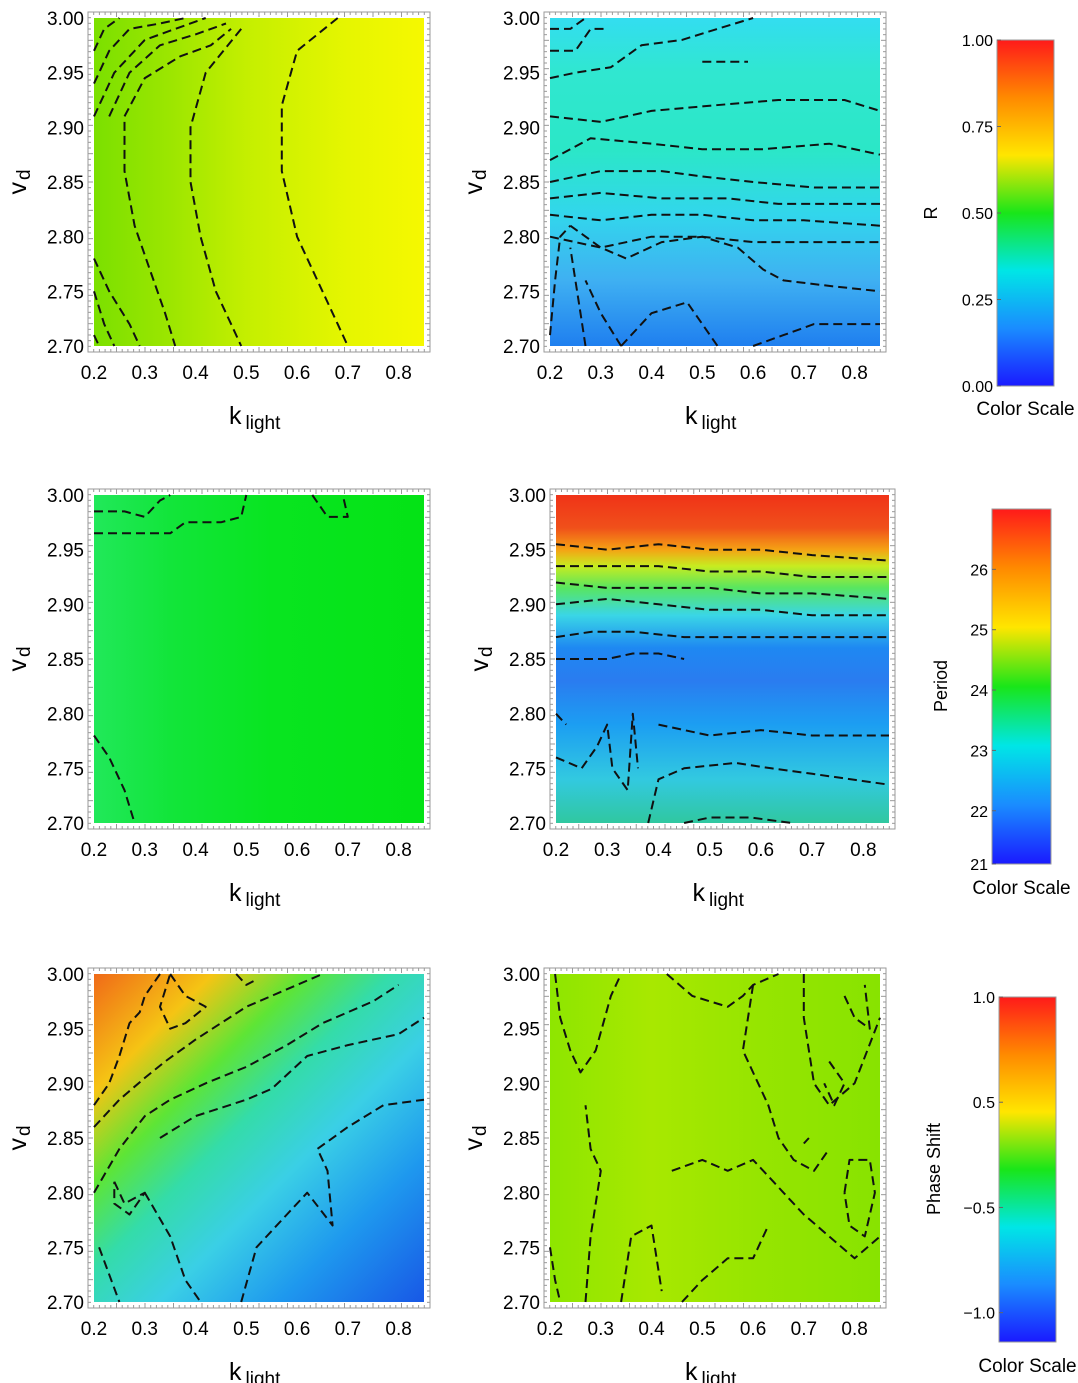  Describe the element at coordinates (941, 686) in the screenshot. I see `colorbar-axis-label: Period` at that location.